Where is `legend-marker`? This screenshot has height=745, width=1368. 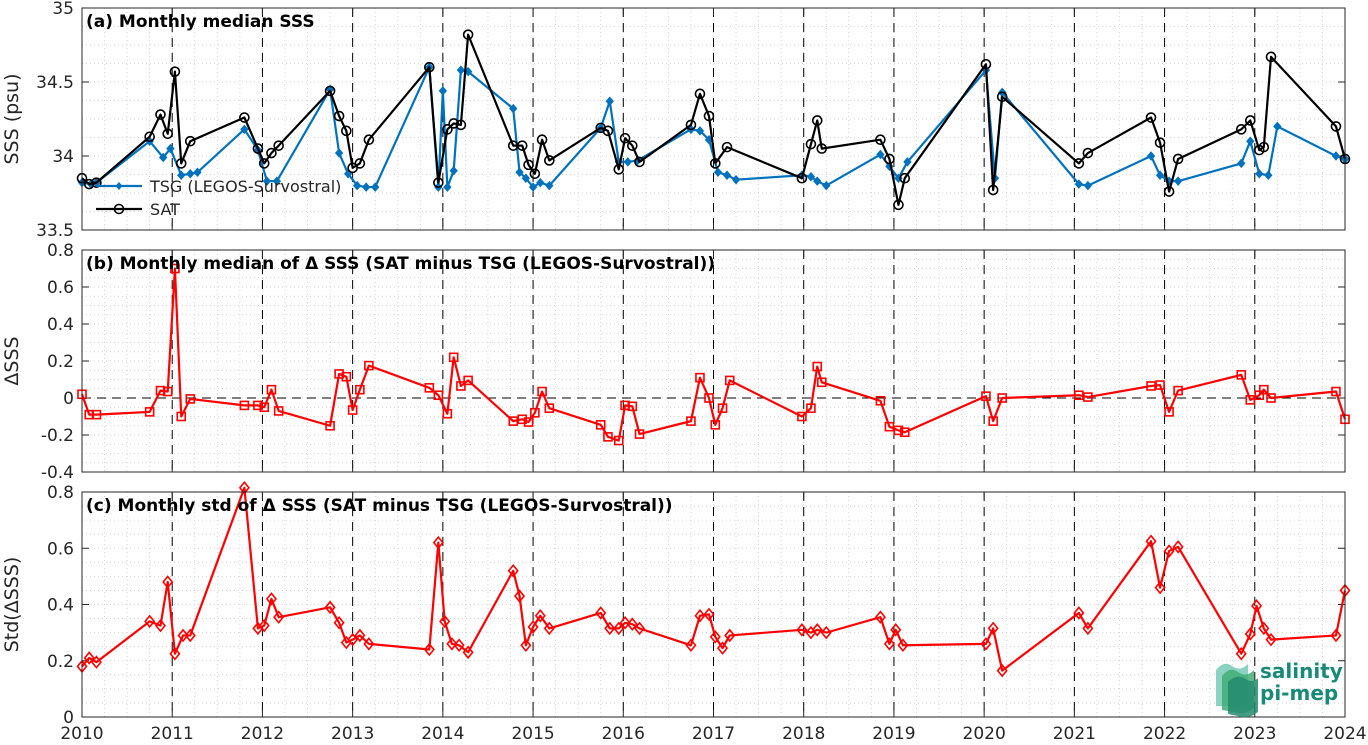 legend-marker is located at coordinates (119, 186).